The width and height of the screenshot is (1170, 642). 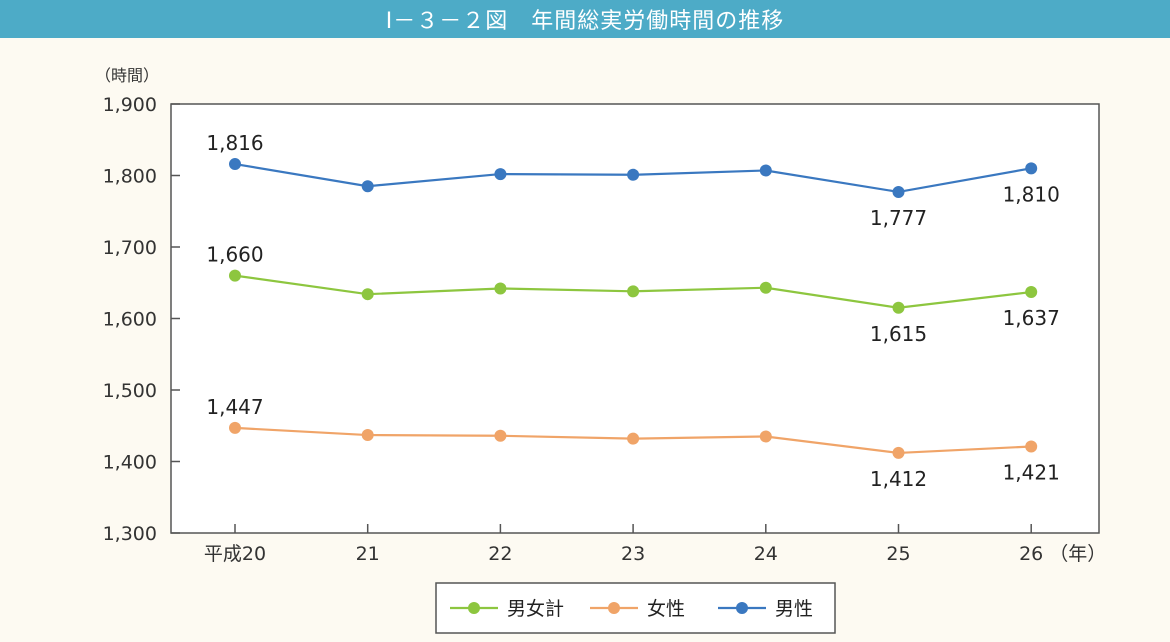 What do you see at coordinates (766, 554) in the screenshot?
I see `x-tick-label: 24` at bounding box center [766, 554].